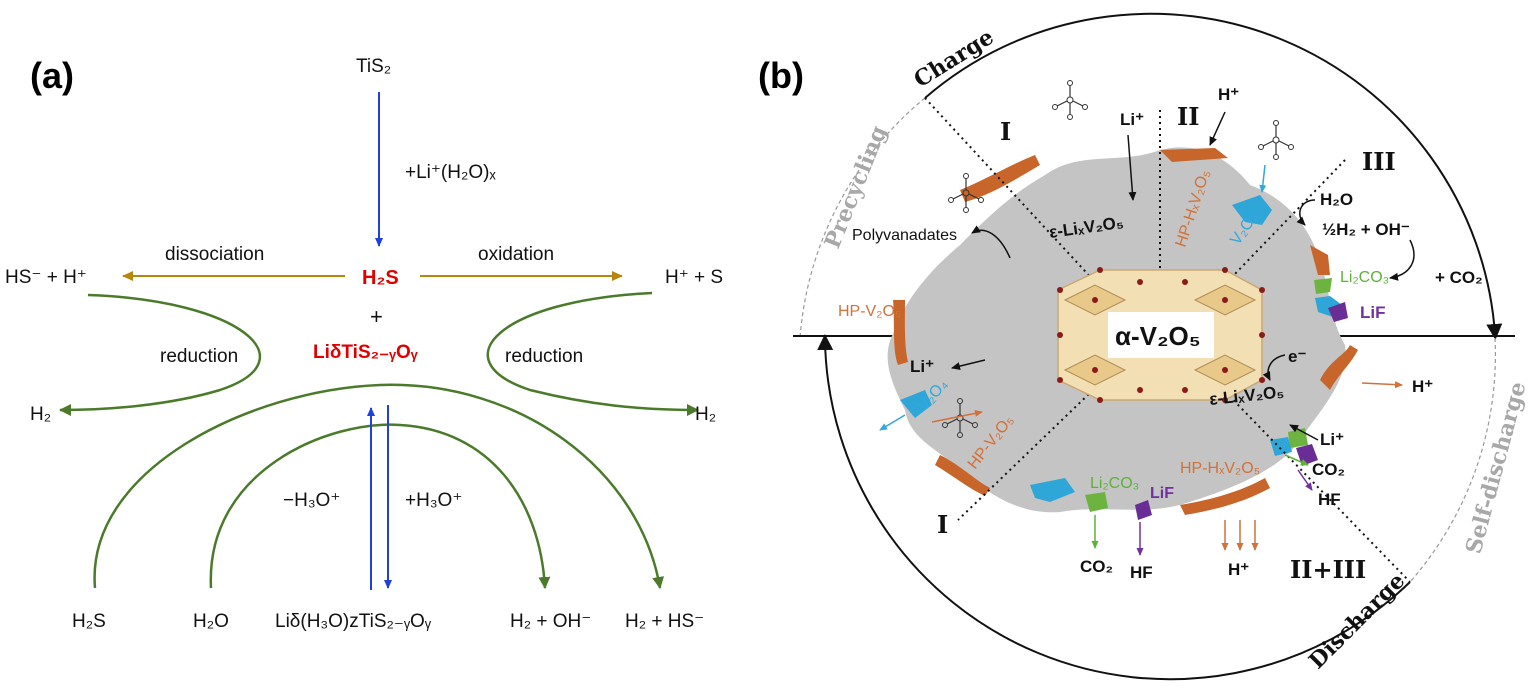 The width and height of the screenshot is (1530, 688). I want to click on v2o4-top-arrow, so click(1263, 178).